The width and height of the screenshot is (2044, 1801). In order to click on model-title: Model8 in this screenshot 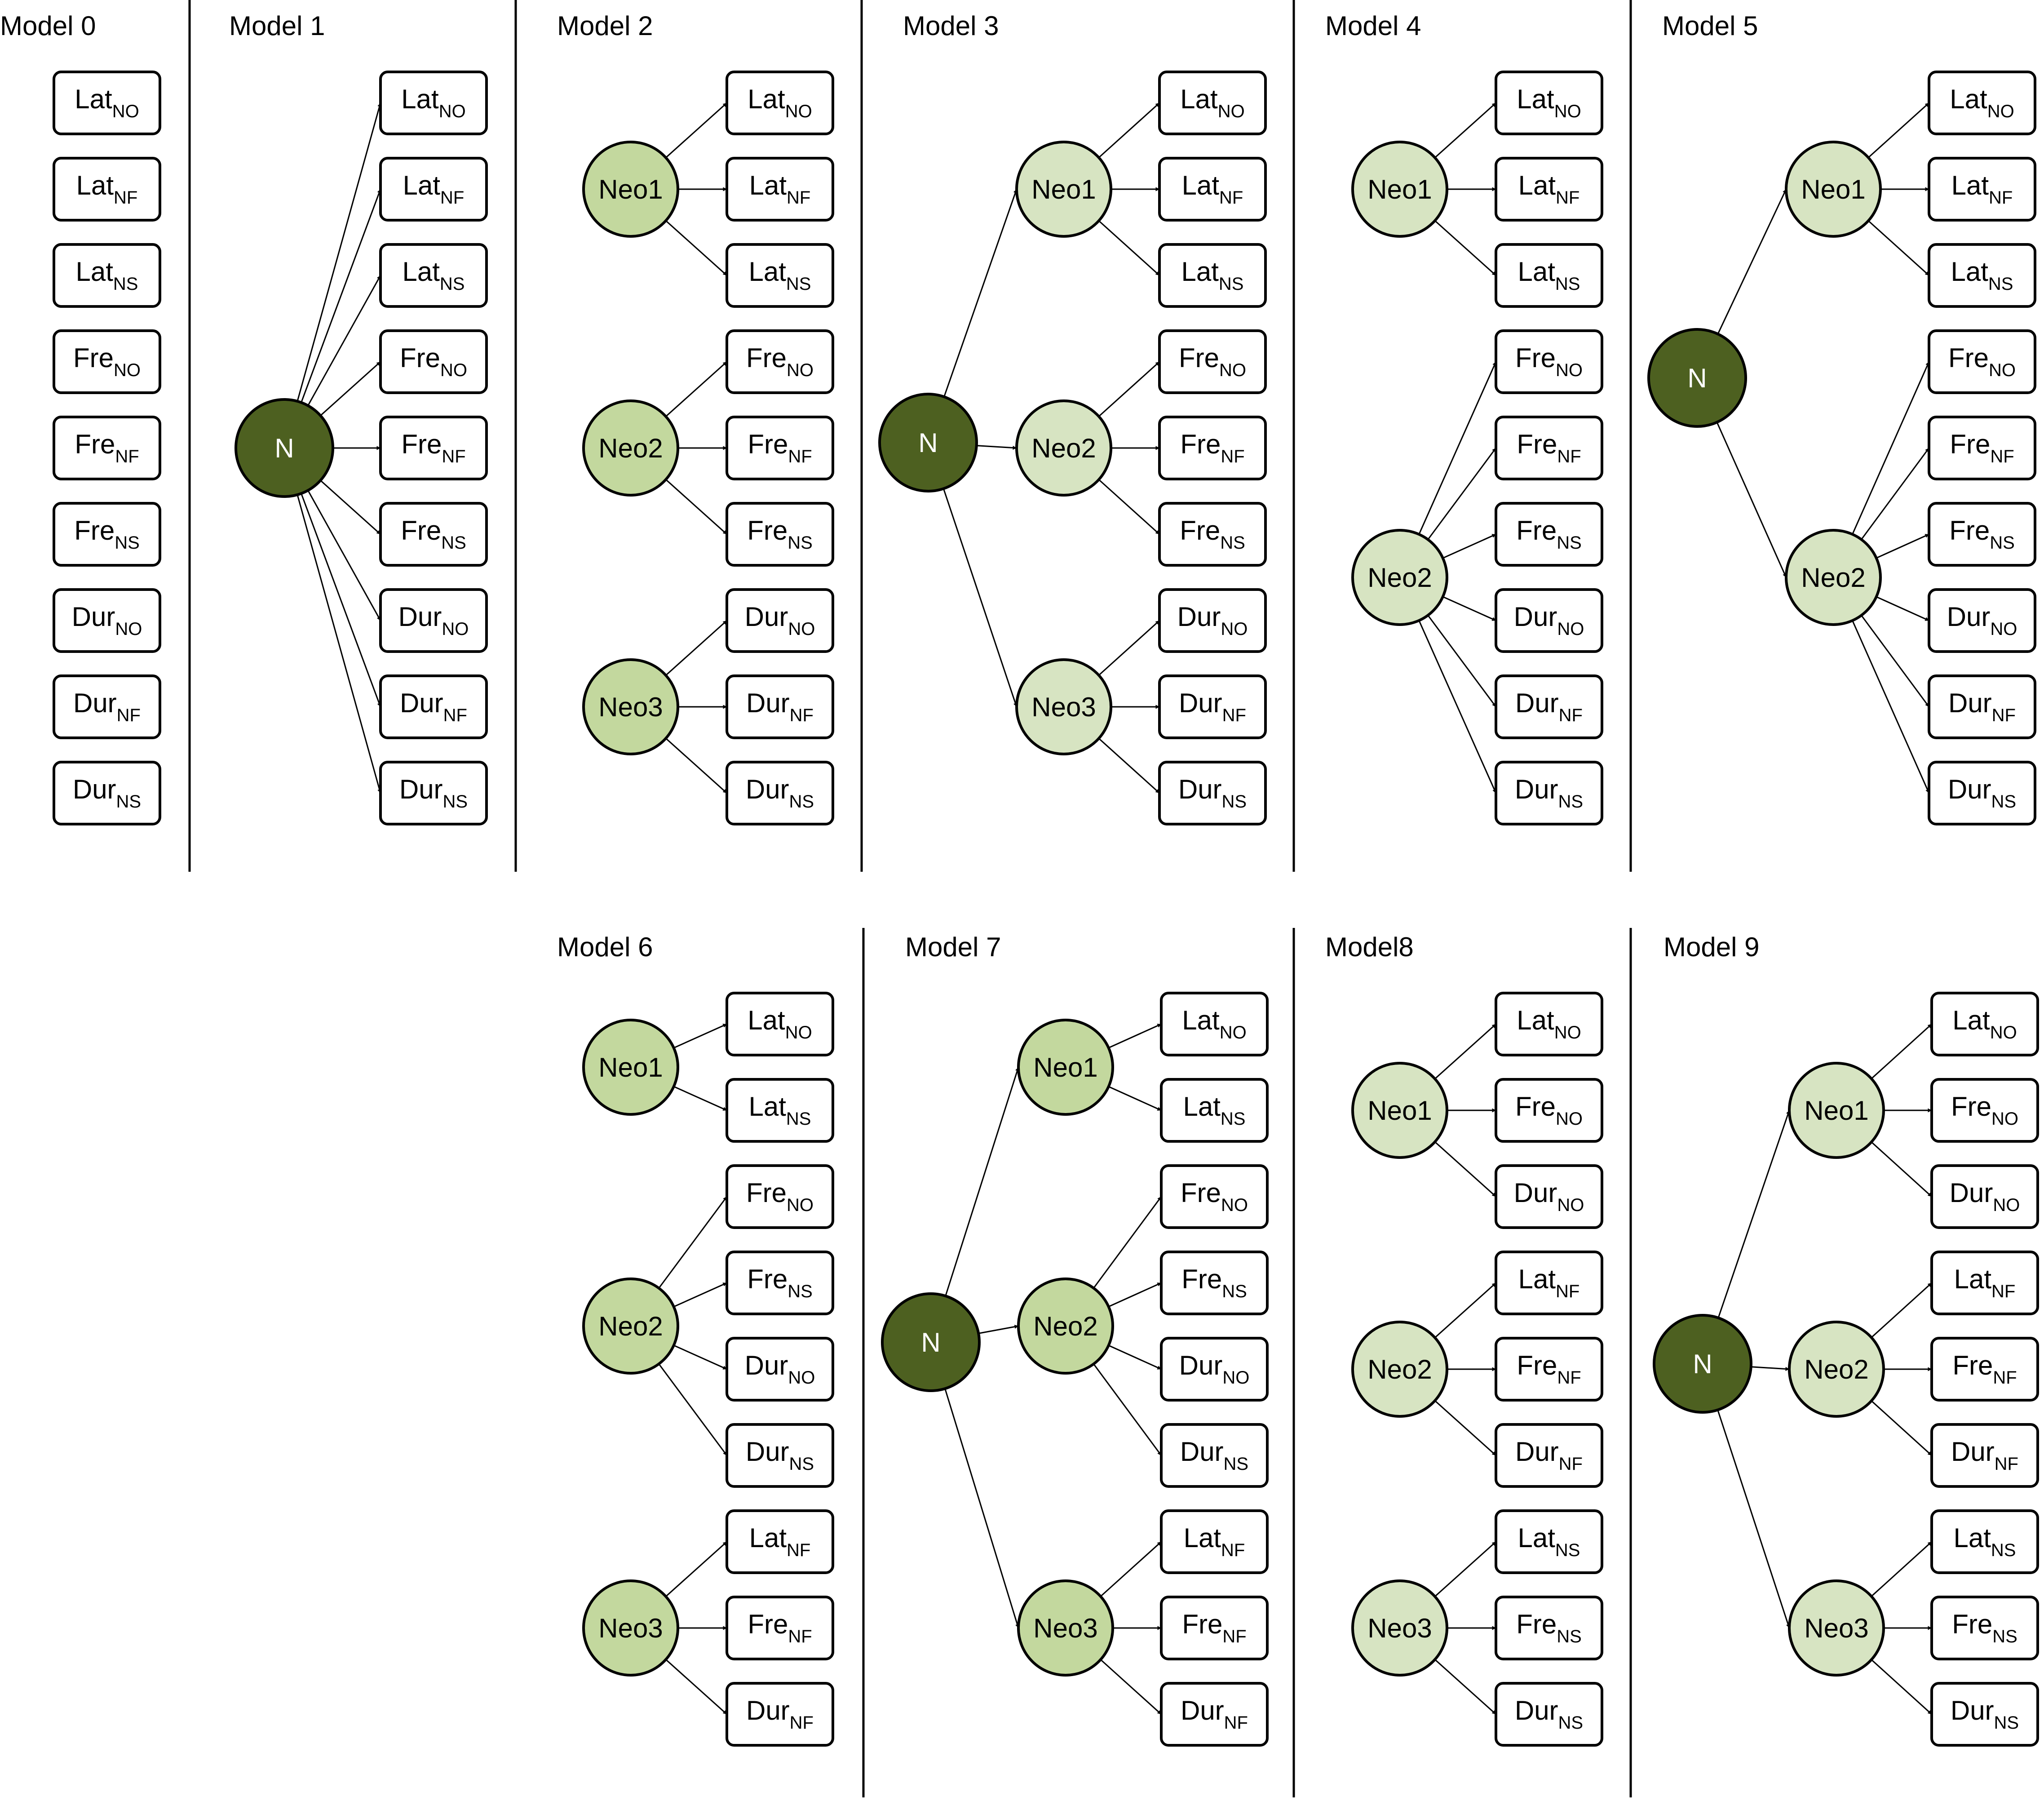, I will do `click(1369, 947)`.